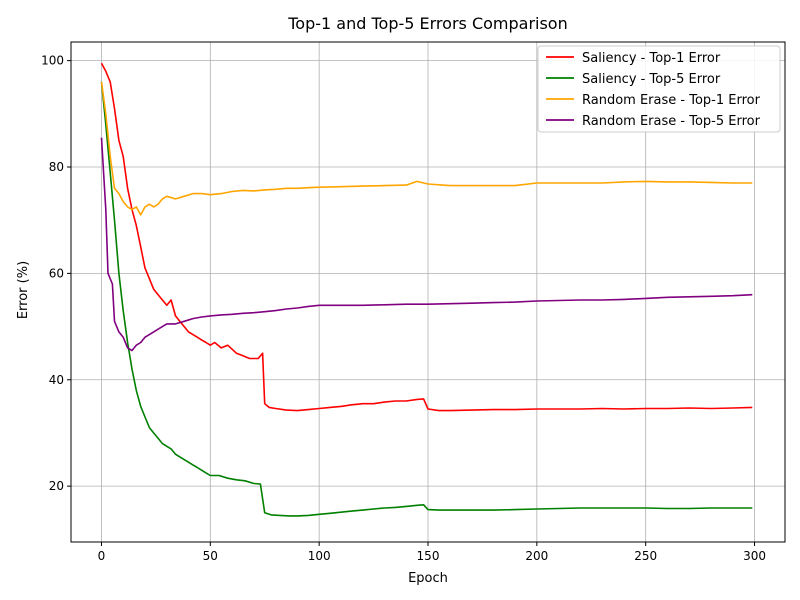  Describe the element at coordinates (319, 556) in the screenshot. I see `x-tick-label: 100` at that location.